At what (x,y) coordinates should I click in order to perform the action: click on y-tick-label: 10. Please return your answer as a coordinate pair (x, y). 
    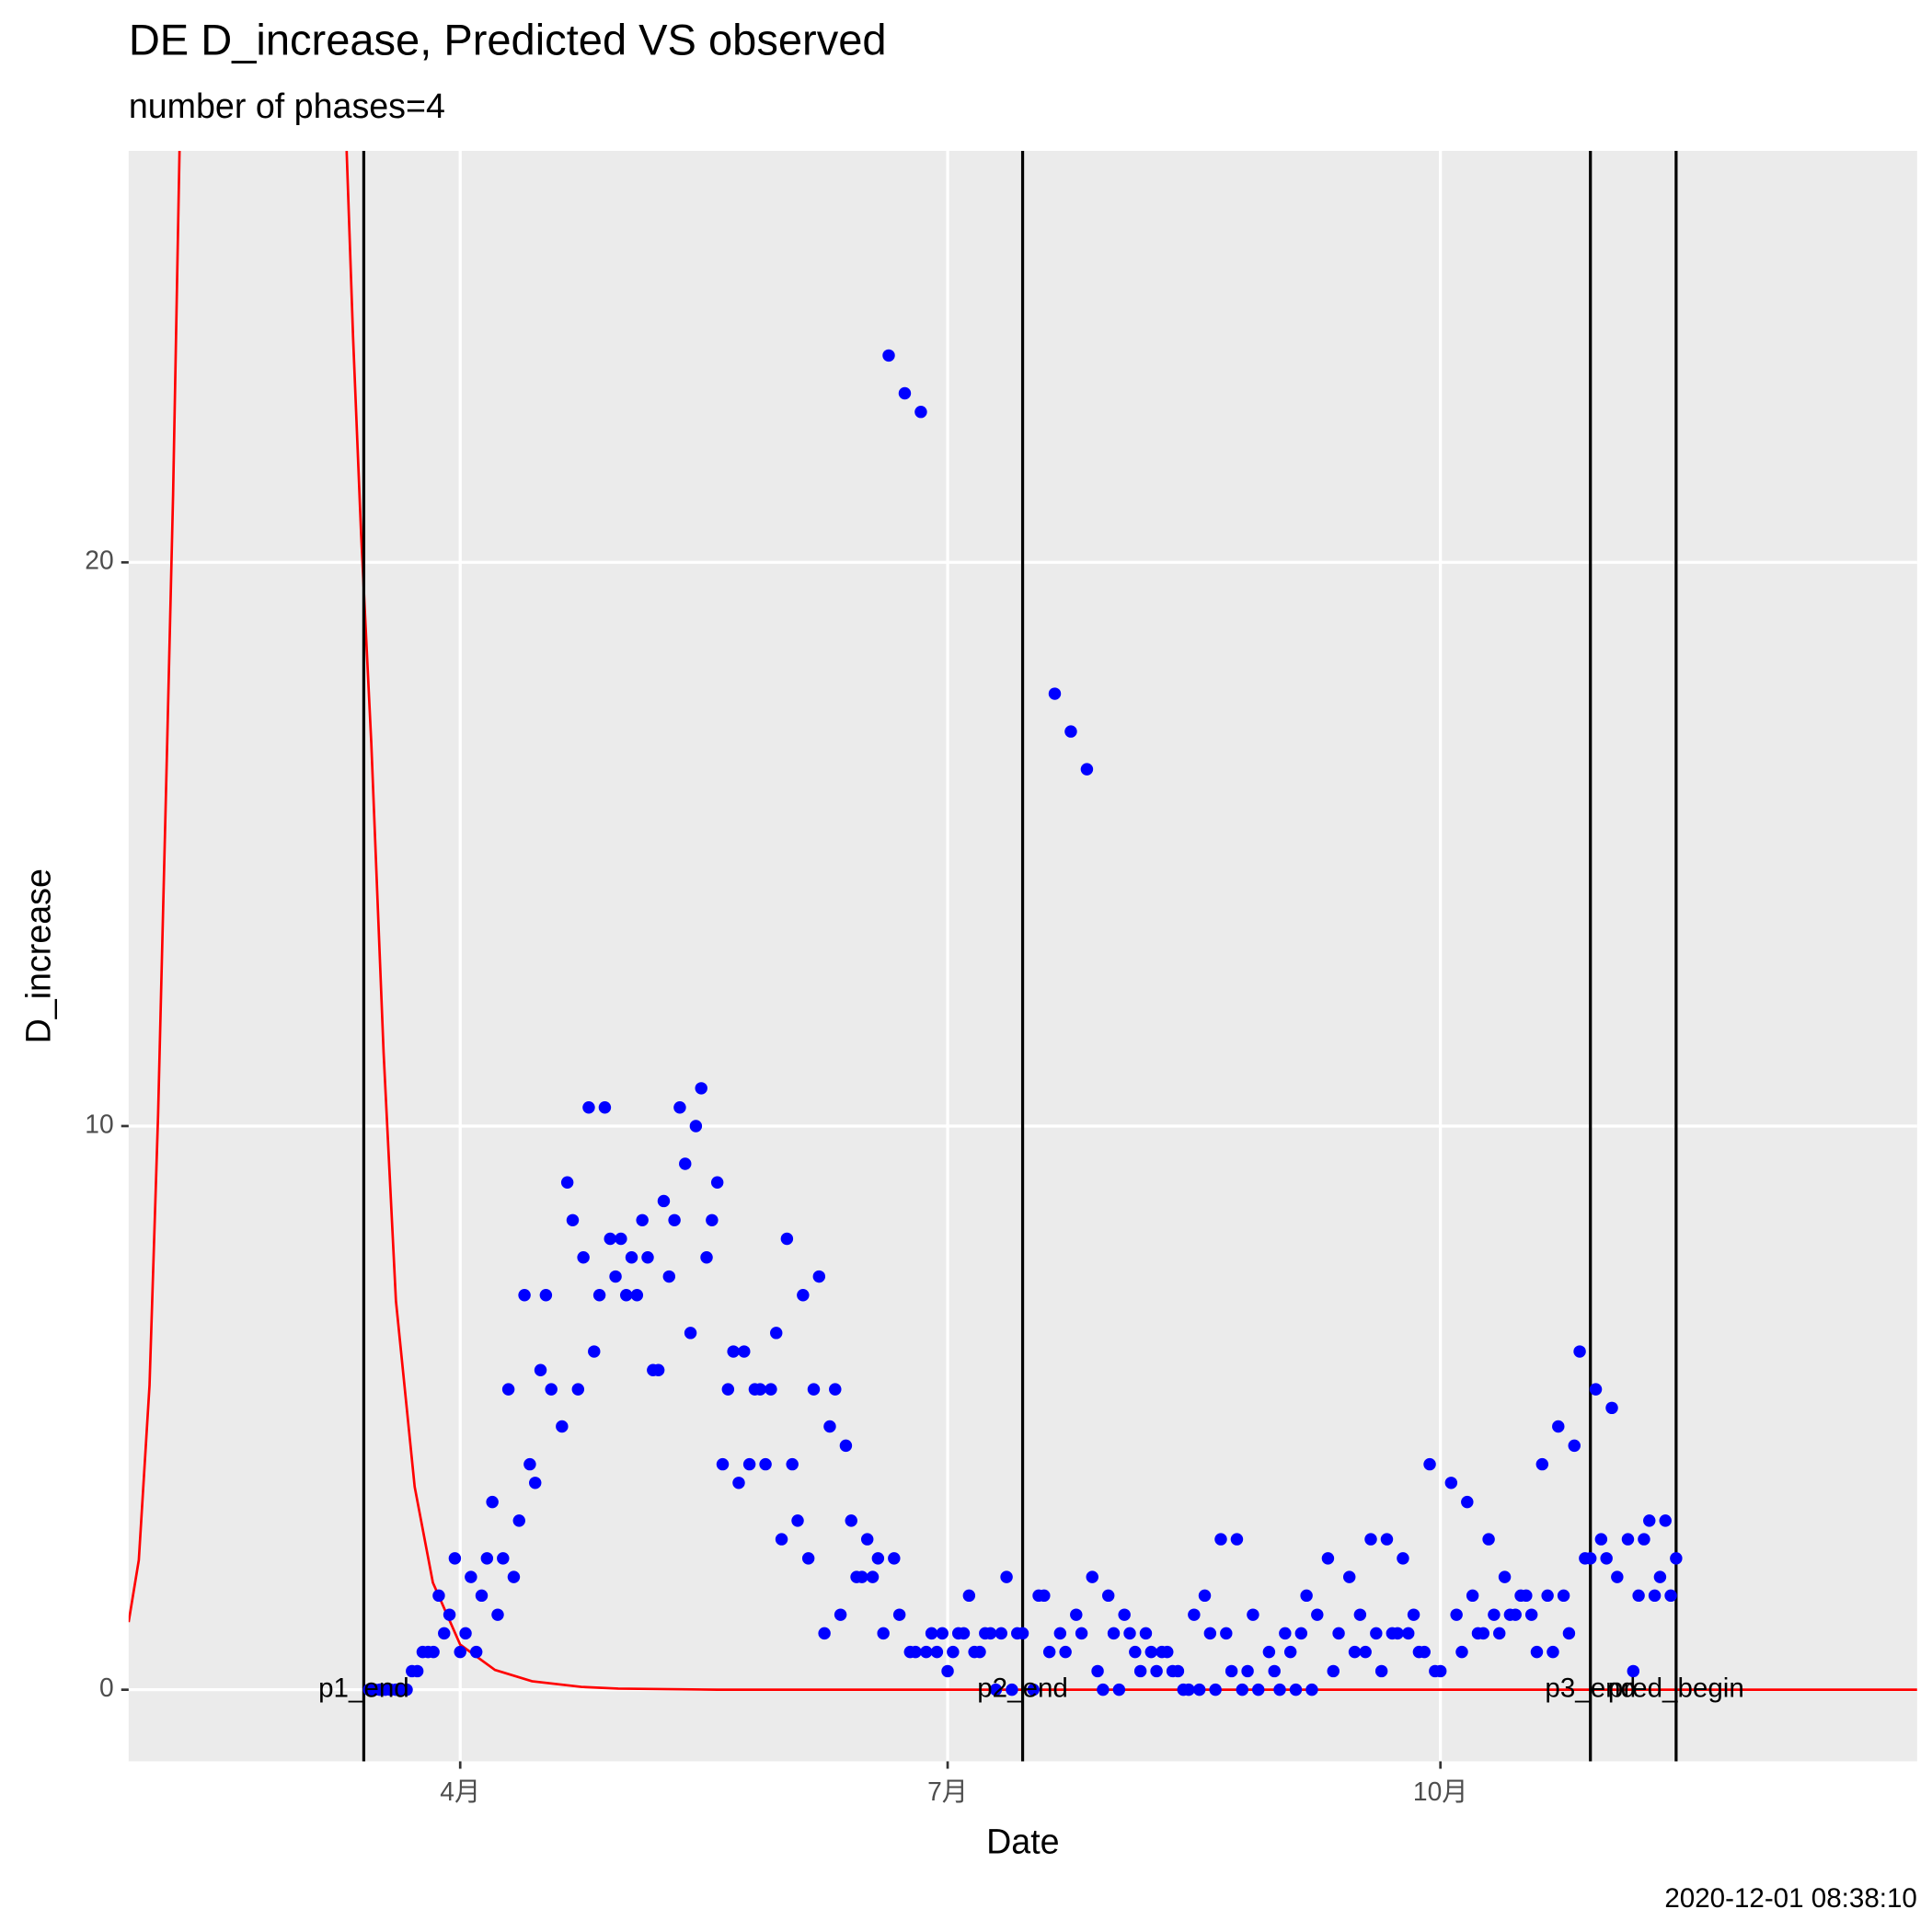
    Looking at the image, I should click on (99, 1123).